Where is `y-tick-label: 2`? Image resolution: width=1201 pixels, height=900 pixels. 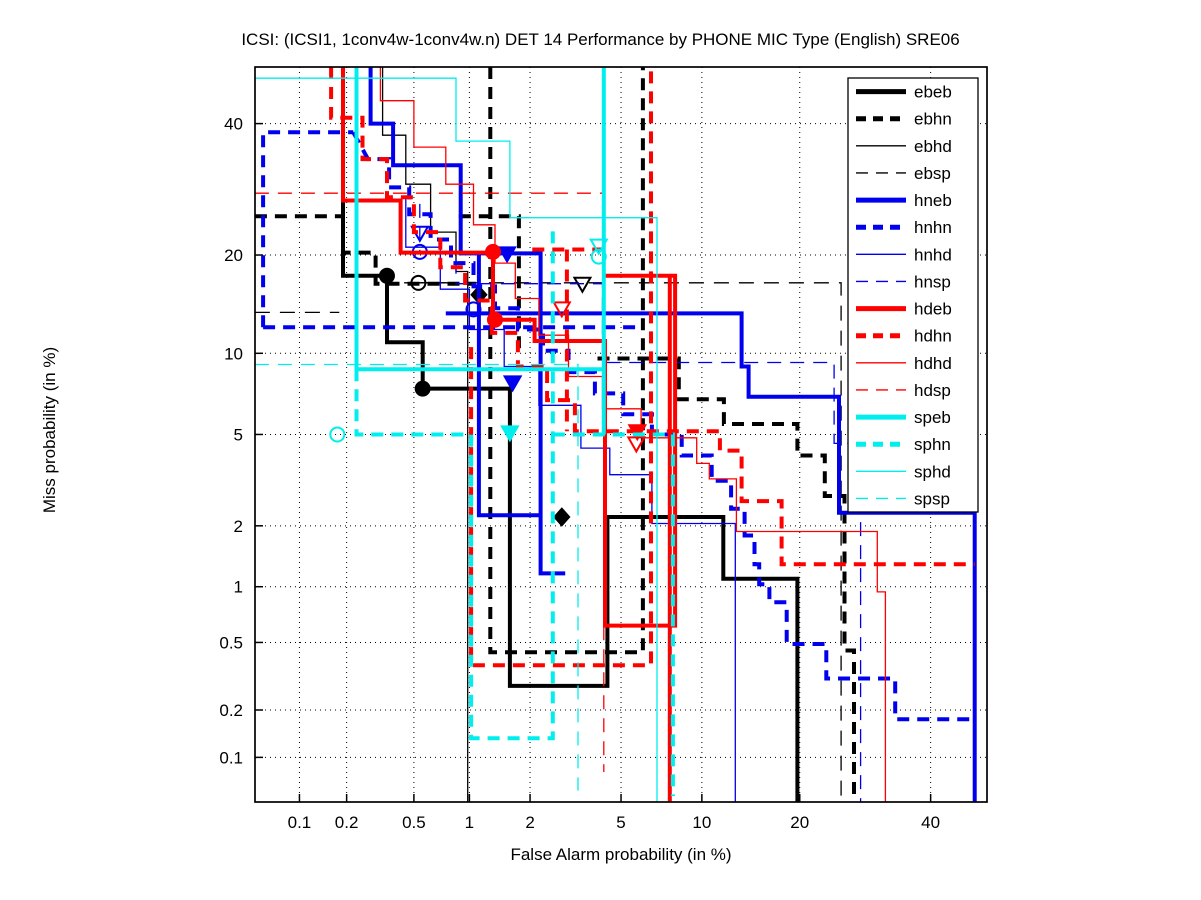
y-tick-label: 2 is located at coordinates (238, 526).